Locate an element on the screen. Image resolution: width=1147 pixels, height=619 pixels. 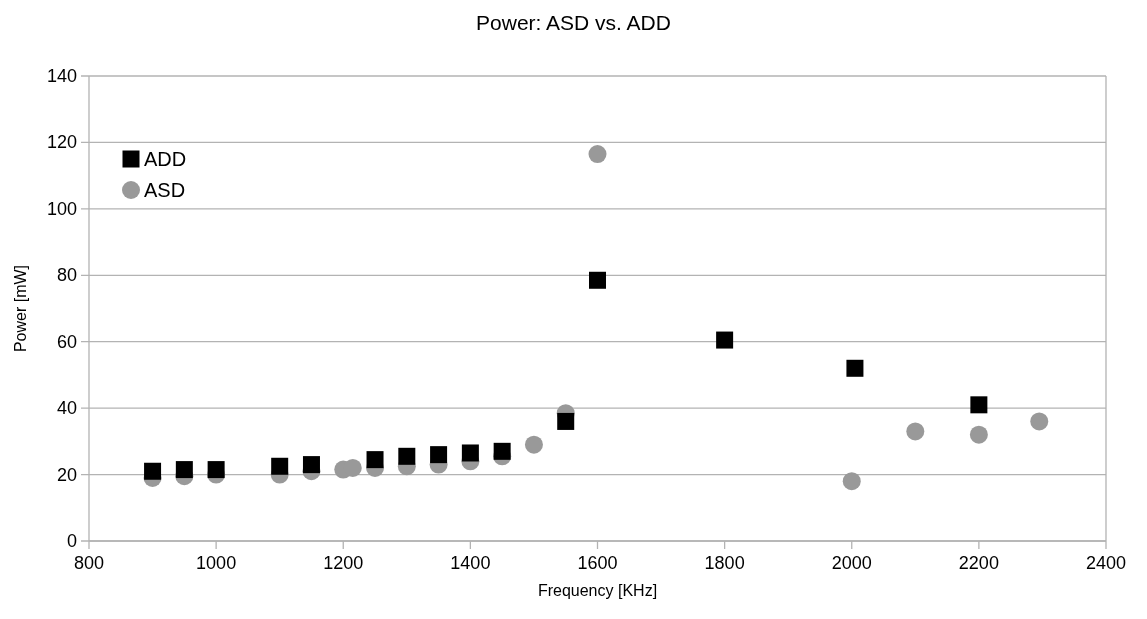
x-tick-label: 2000 is located at coordinates (851, 563).